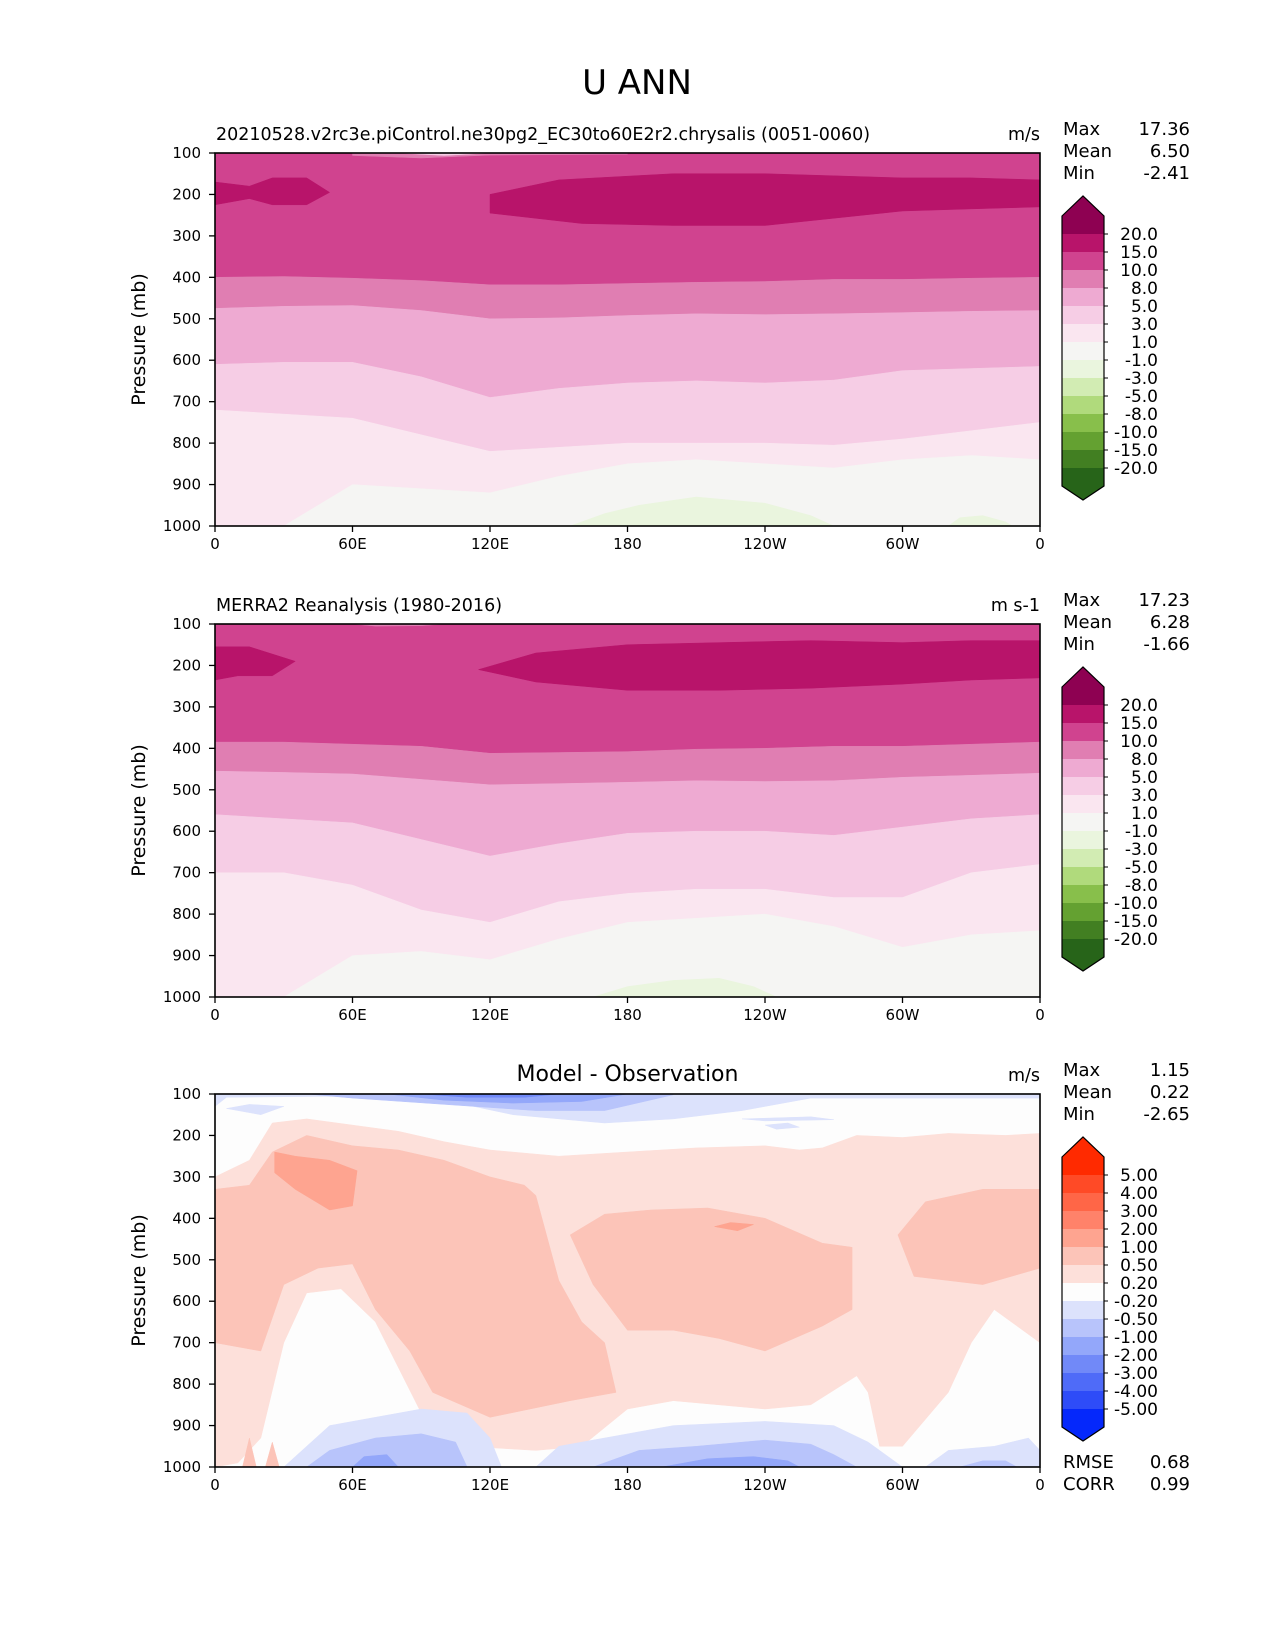 The image size is (1275, 1650). I want to click on metric-value: 0.99, so click(1170, 1484).